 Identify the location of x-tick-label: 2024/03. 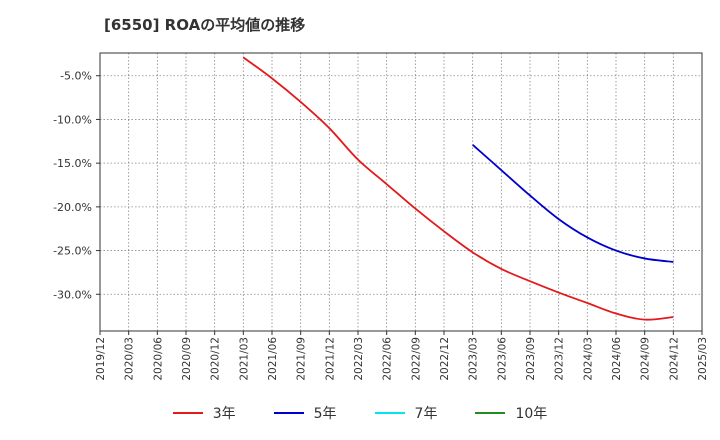
(588, 359).